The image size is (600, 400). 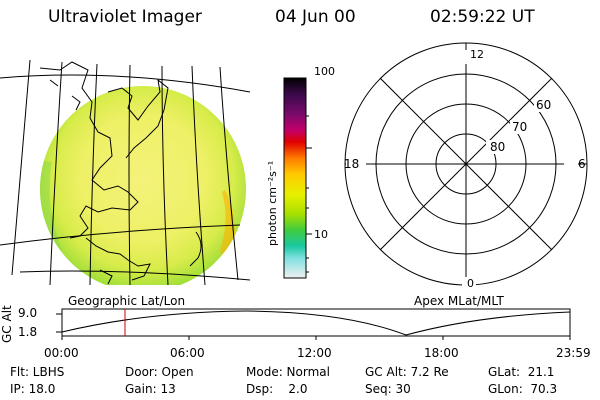 I want to click on status-glon: GLon: 70.3, so click(x=523, y=389).